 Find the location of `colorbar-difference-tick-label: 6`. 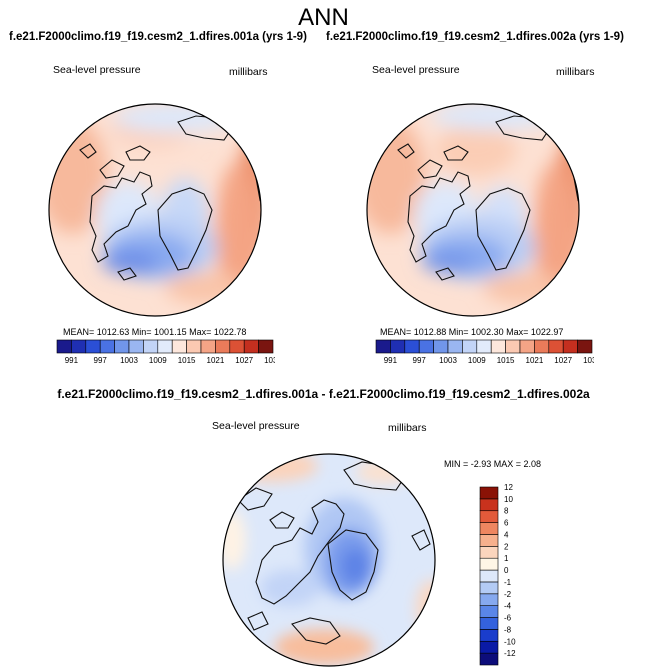

colorbar-difference-tick-label: 6 is located at coordinates (506, 523).